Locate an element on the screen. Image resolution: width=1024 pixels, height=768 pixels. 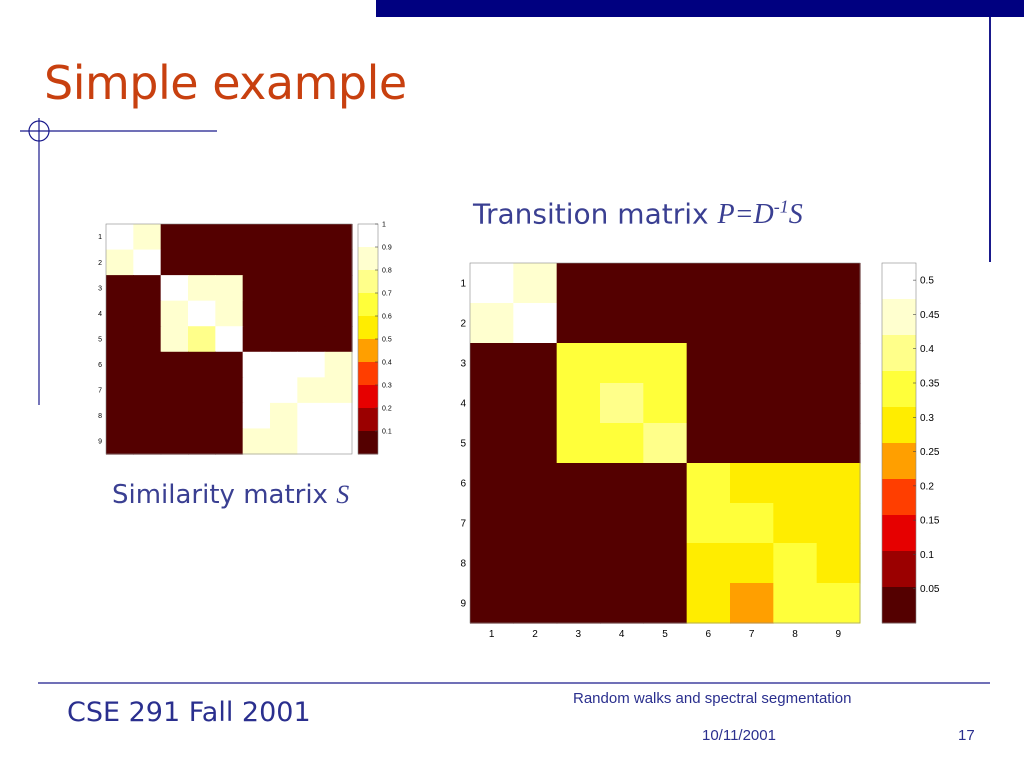
heatmap-cell-r2-c9 is located at coordinates (338, 262).